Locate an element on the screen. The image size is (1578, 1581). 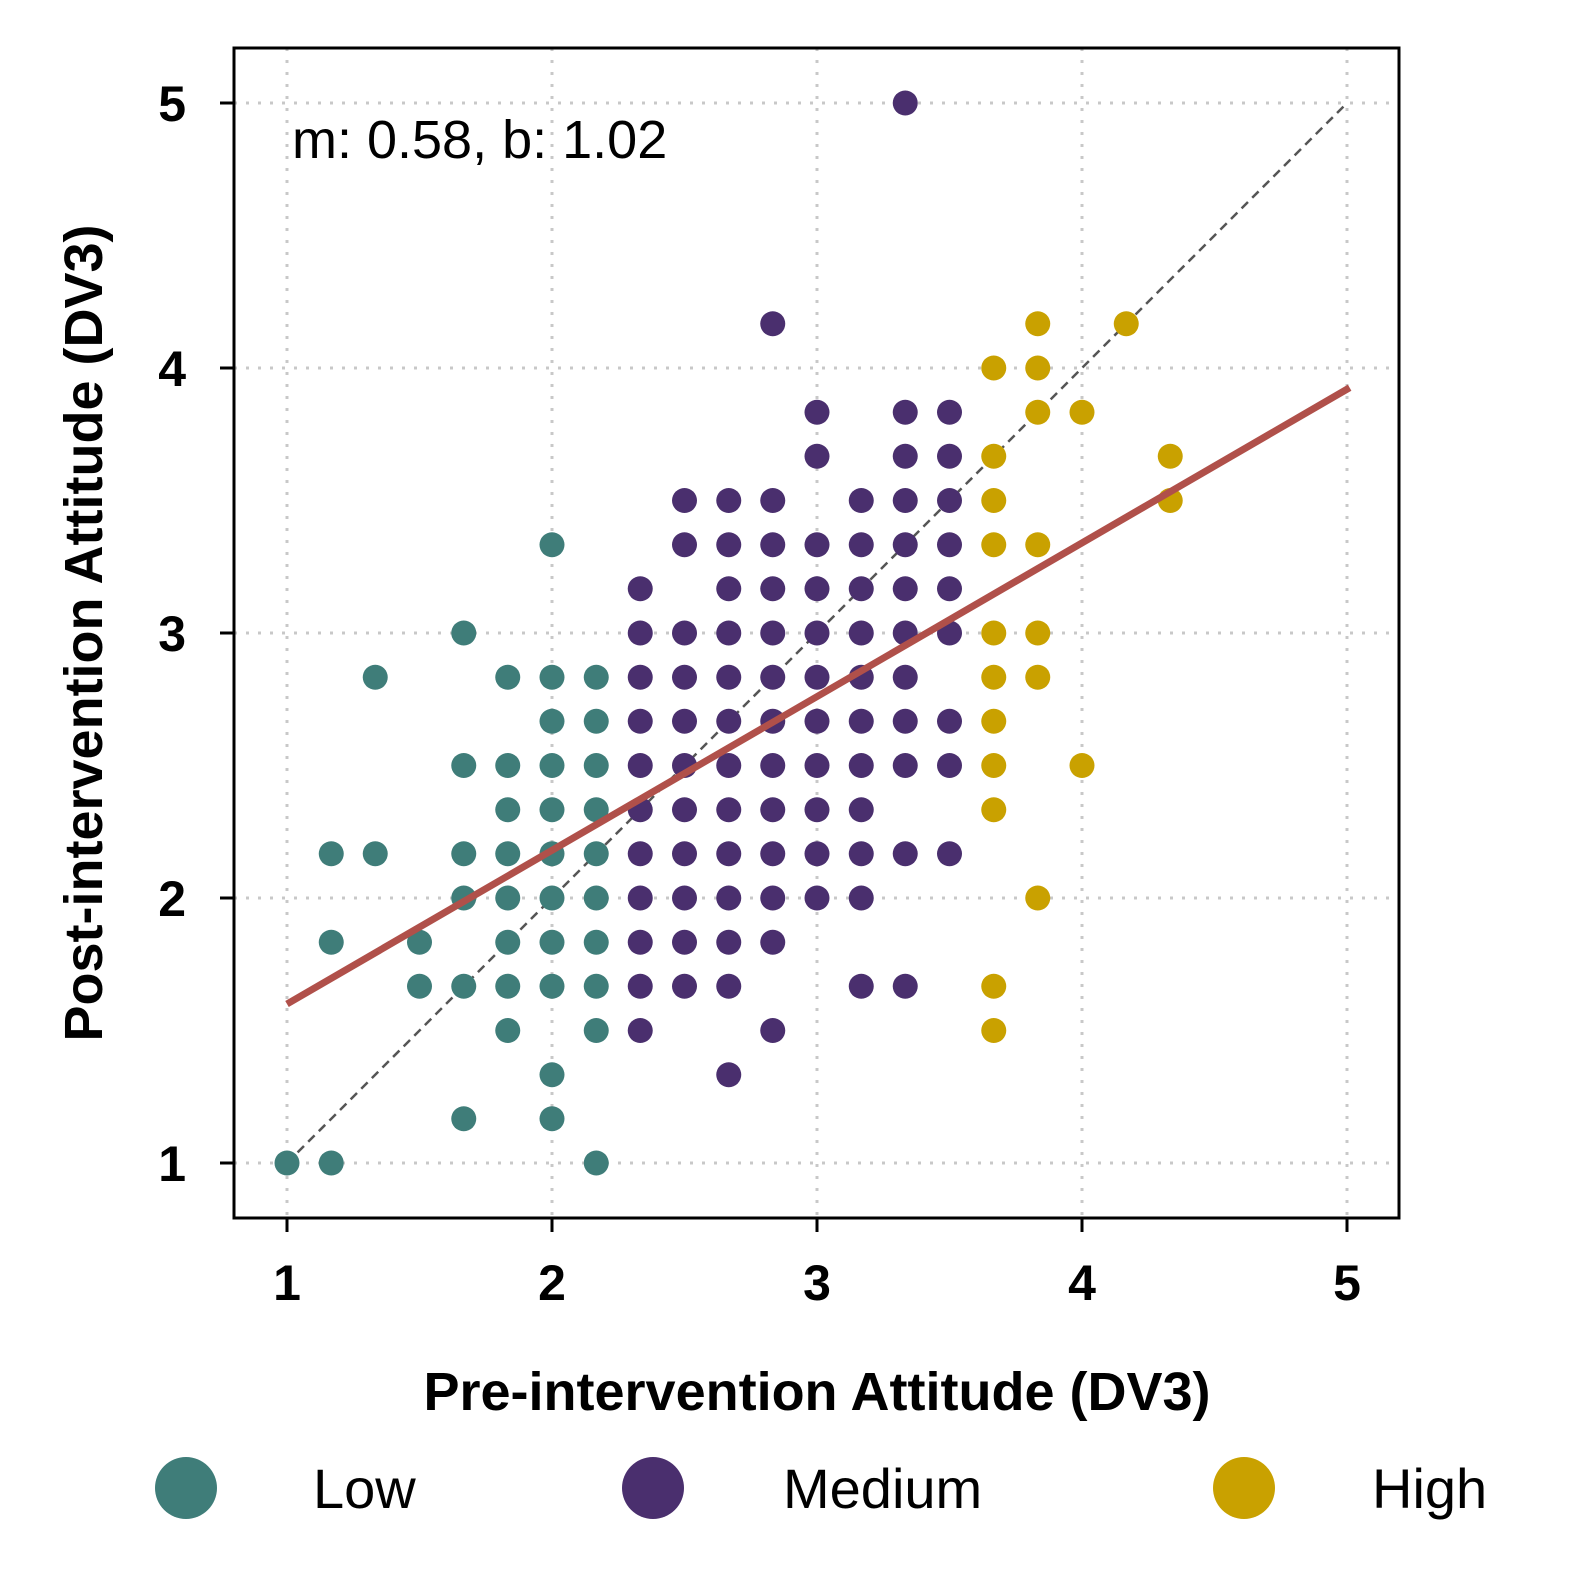
y-tick-label: 2 is located at coordinates (172, 899).